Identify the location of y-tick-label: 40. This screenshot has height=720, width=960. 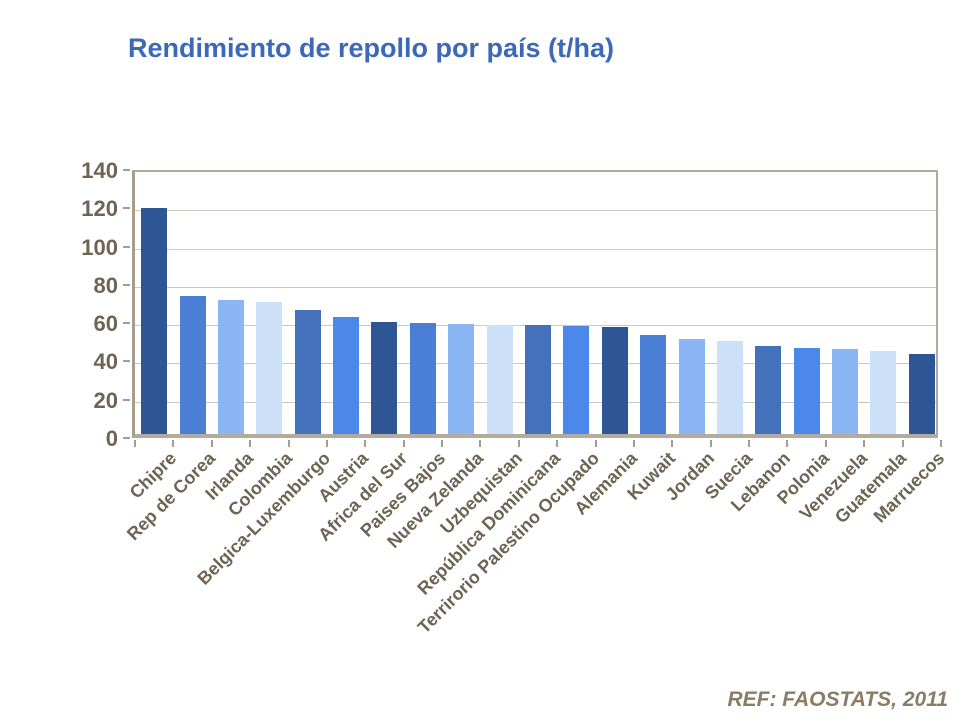
(105, 362).